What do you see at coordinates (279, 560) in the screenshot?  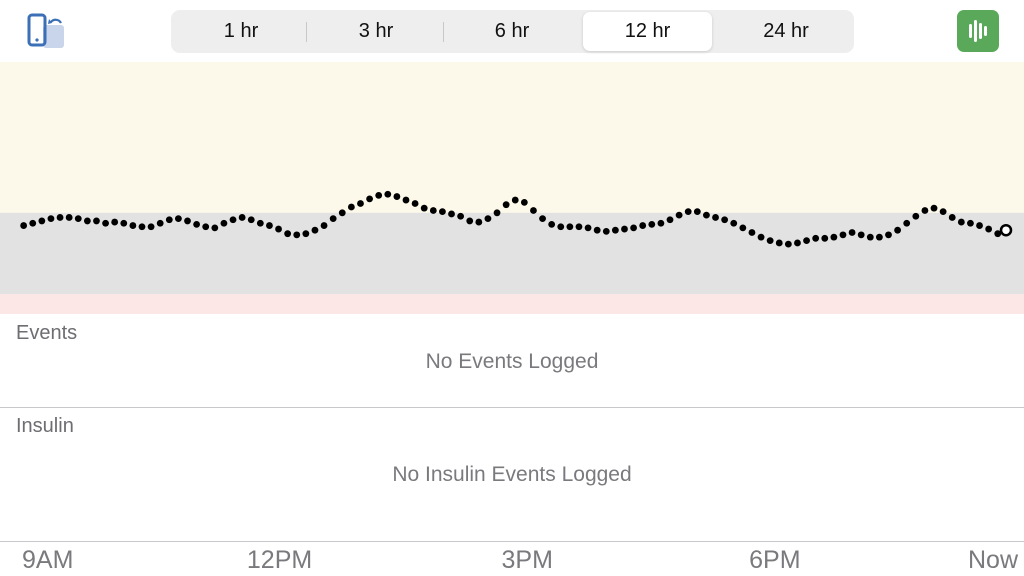 I see `x-tick-label: 12PM` at bounding box center [279, 560].